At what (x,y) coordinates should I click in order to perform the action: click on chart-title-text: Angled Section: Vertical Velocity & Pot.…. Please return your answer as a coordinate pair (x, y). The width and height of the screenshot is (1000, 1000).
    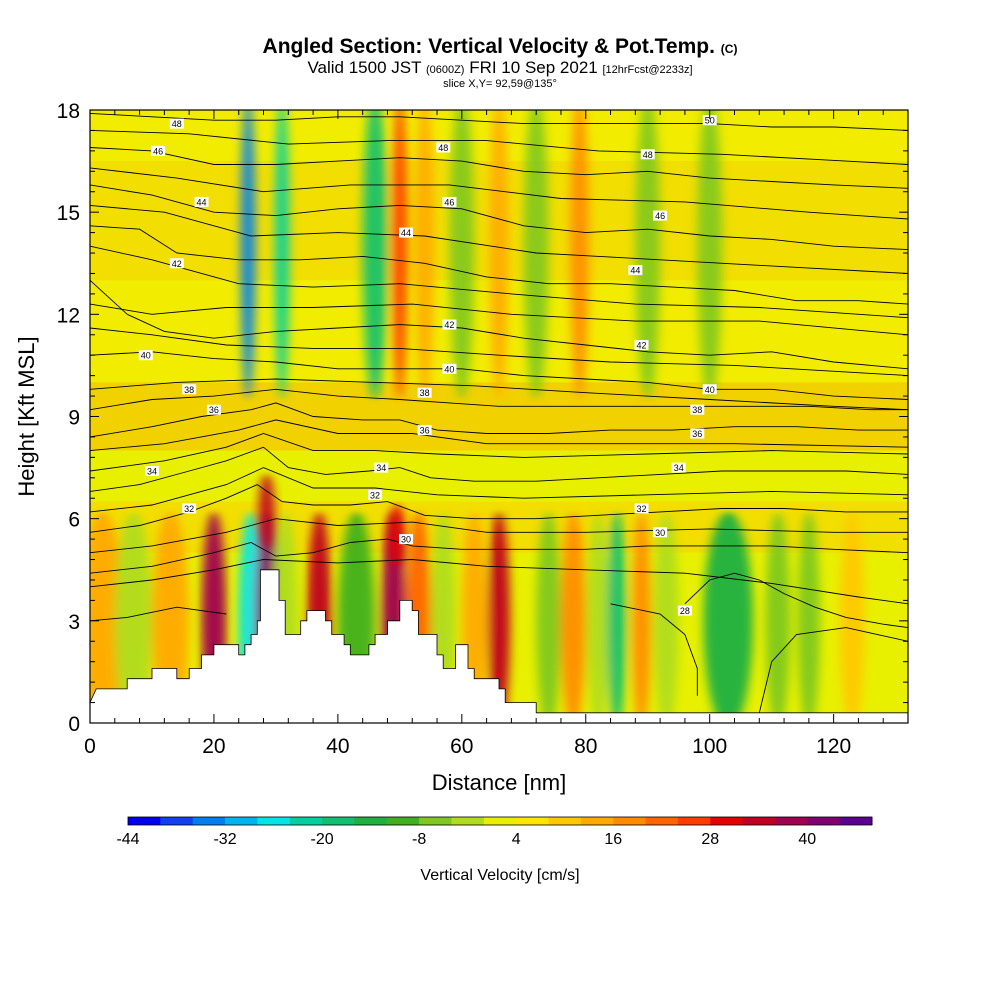
    Looking at the image, I should click on (488, 46).